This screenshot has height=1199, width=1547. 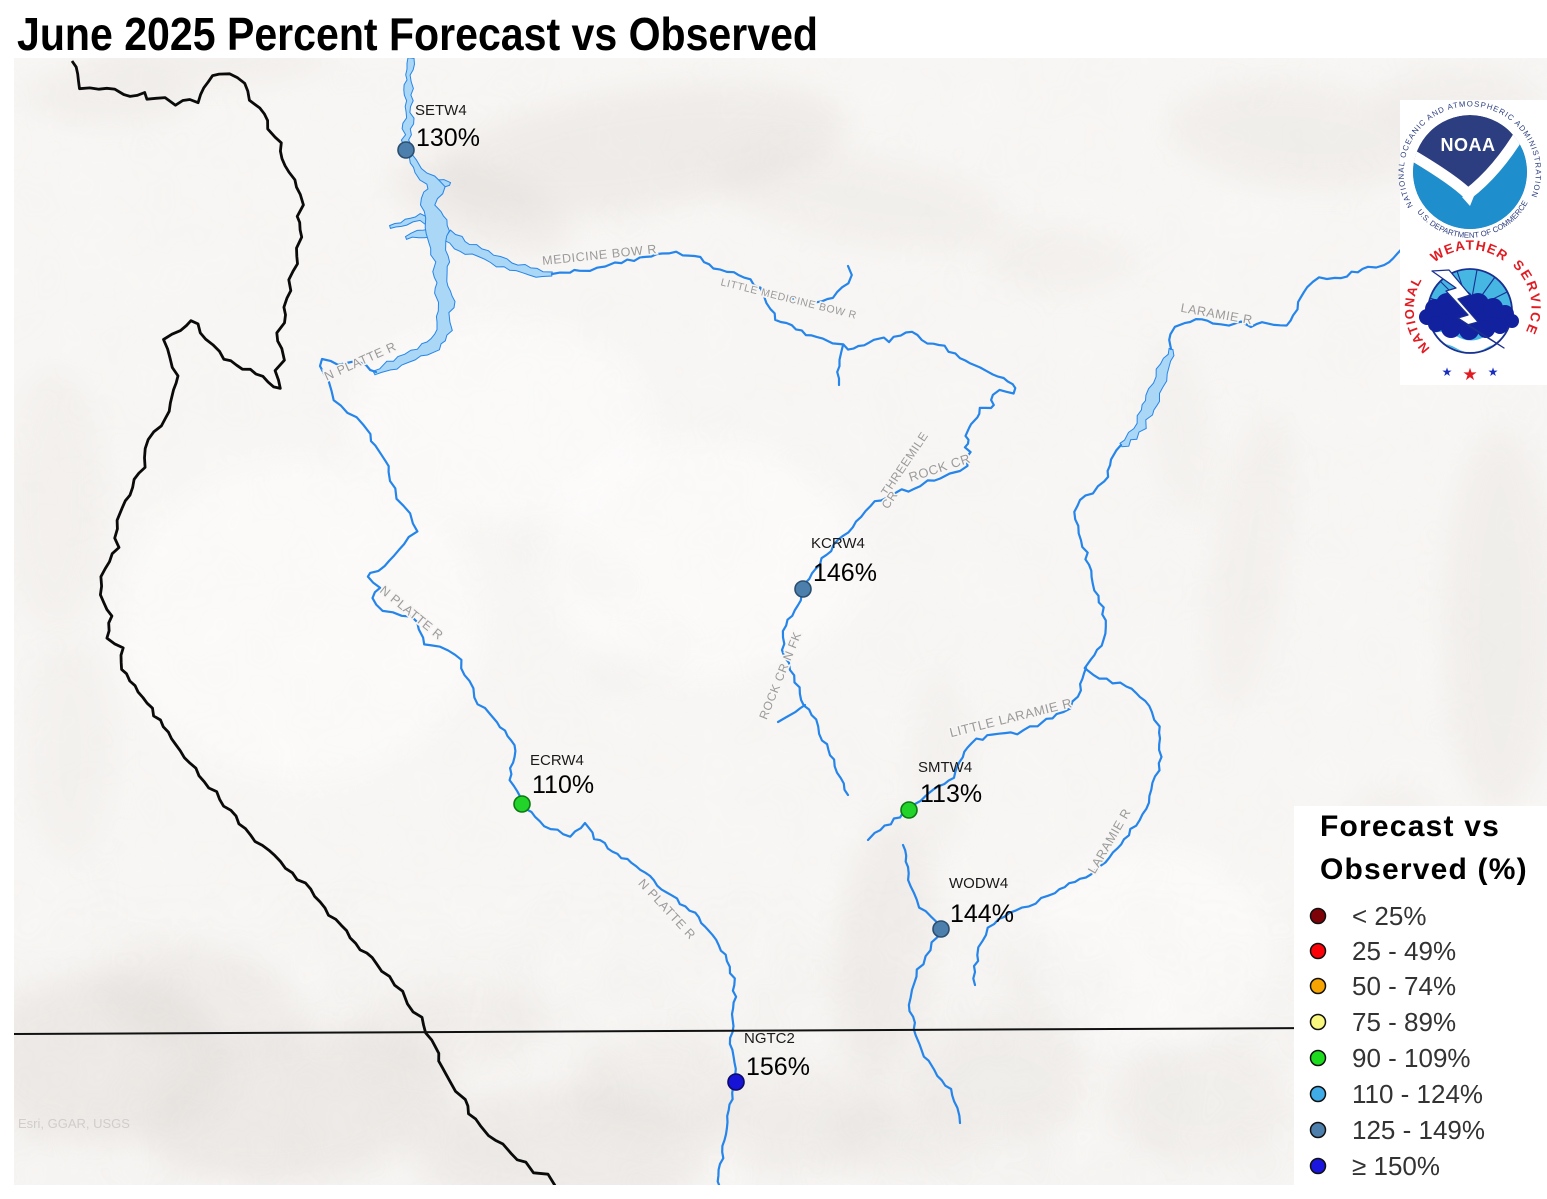 I want to click on svg-text: Esri, GGAR, USGS, so click(x=74, y=1123).